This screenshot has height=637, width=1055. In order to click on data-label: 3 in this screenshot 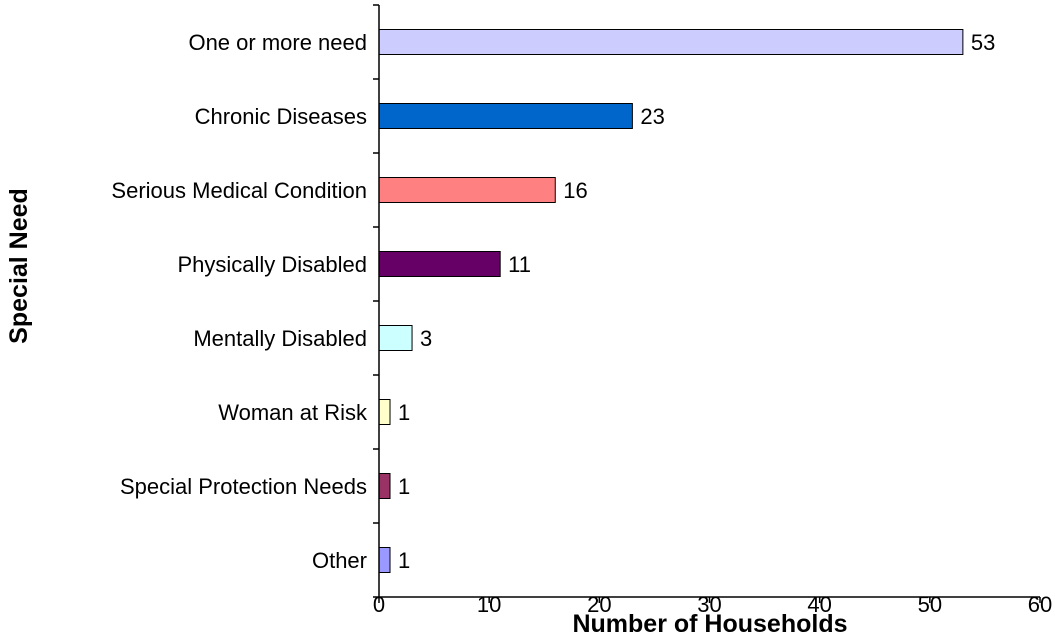, I will do `click(426, 338)`.